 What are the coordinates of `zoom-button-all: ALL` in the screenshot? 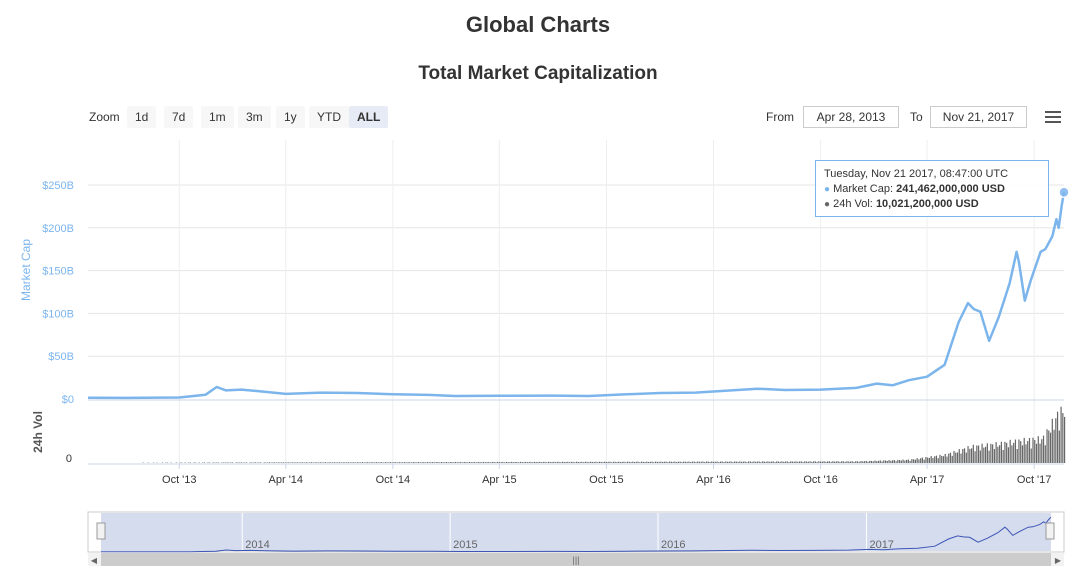 It's located at (369, 117).